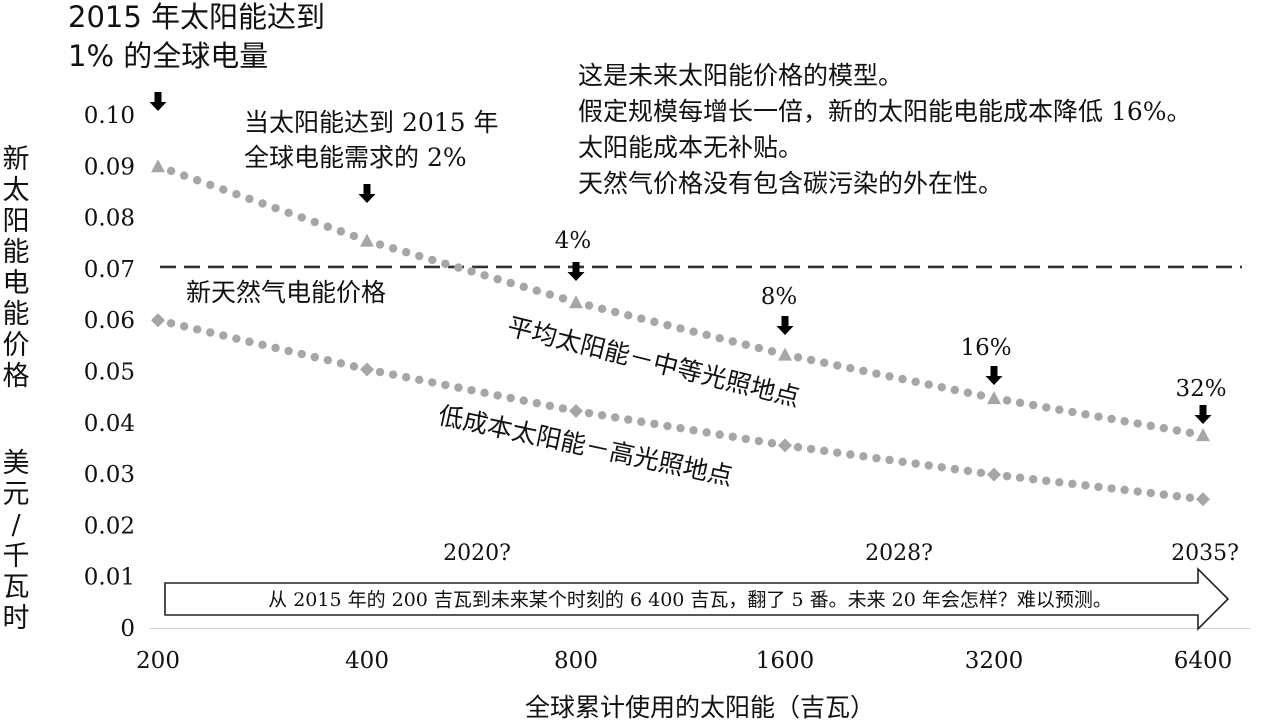 This screenshot has height=721, width=1288. I want to click on y-axis-title-char: 格, so click(16, 376).